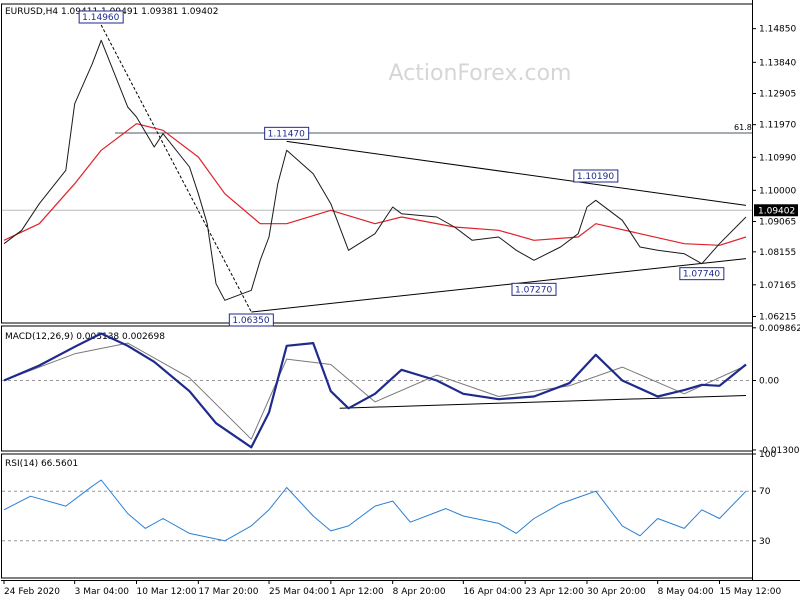 This screenshot has width=800, height=600. I want to click on watermark: ActionForex.com, so click(480, 73).